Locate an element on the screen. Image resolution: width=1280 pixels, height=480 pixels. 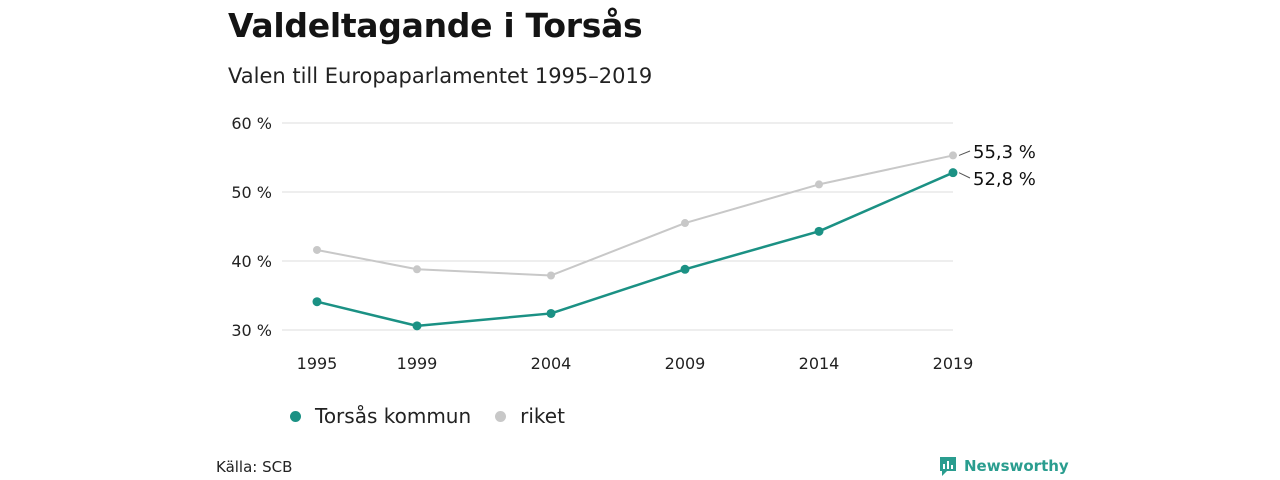
brand-logo: Newsworthy is located at coordinates (1003, 466).